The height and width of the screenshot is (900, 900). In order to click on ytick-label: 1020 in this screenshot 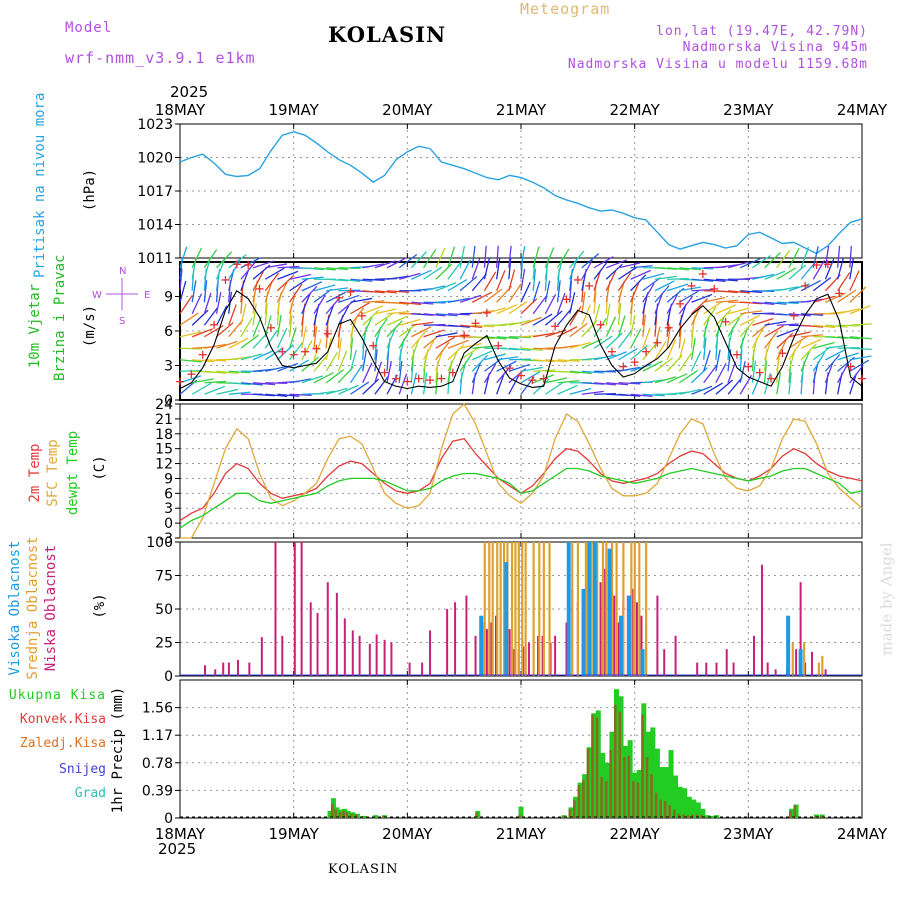, I will do `click(155, 159)`.